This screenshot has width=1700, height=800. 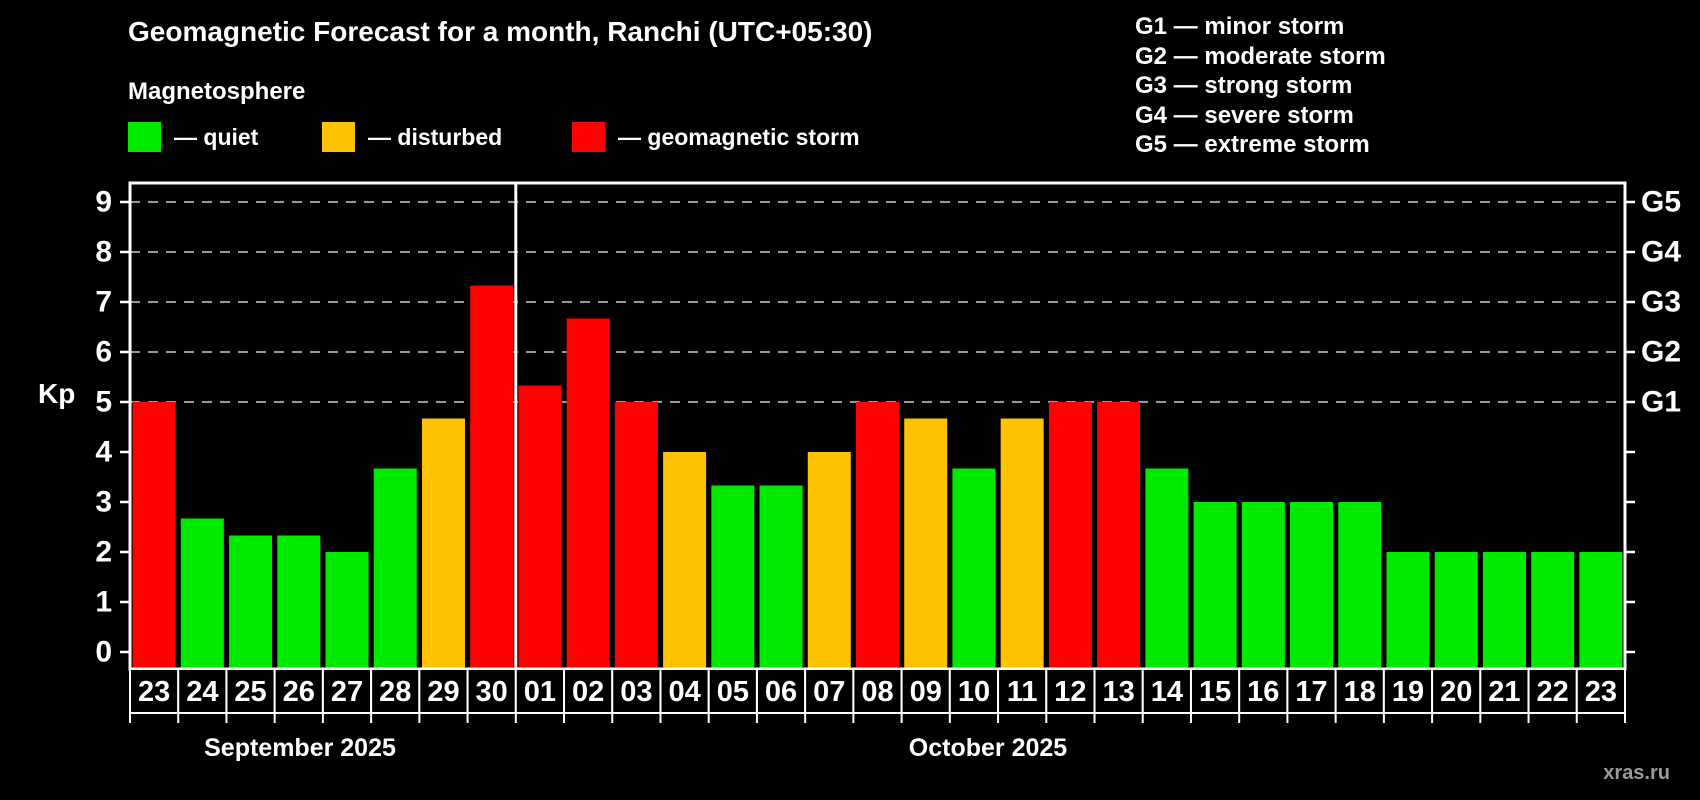 I want to click on y-tick-label-2: 2, so click(x=103, y=552).